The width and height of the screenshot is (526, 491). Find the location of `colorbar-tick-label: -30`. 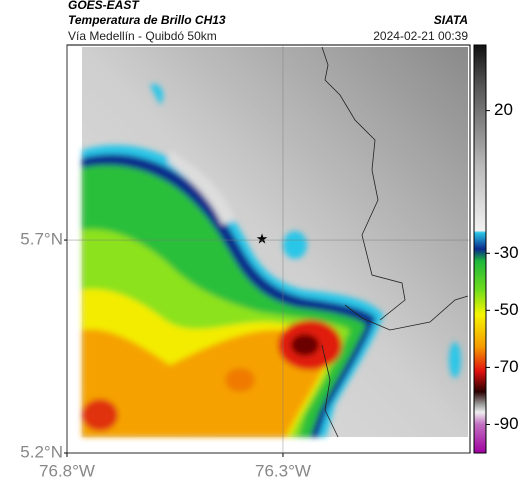

colorbar-tick-label: -30 is located at coordinates (506, 252).